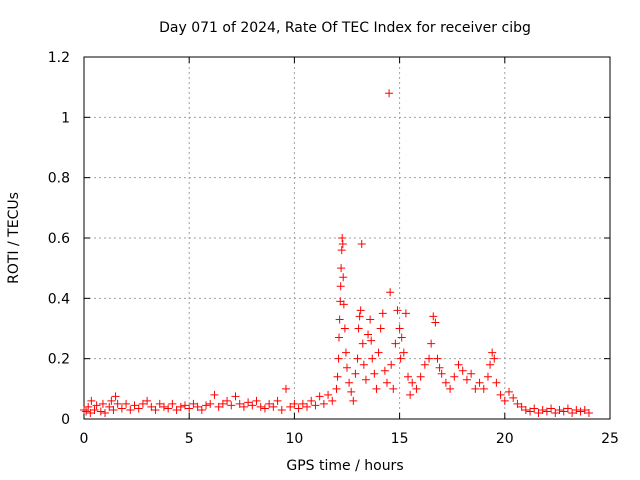  What do you see at coordinates (65, 118) in the screenshot?
I see `y-tick-label: 1` at bounding box center [65, 118].